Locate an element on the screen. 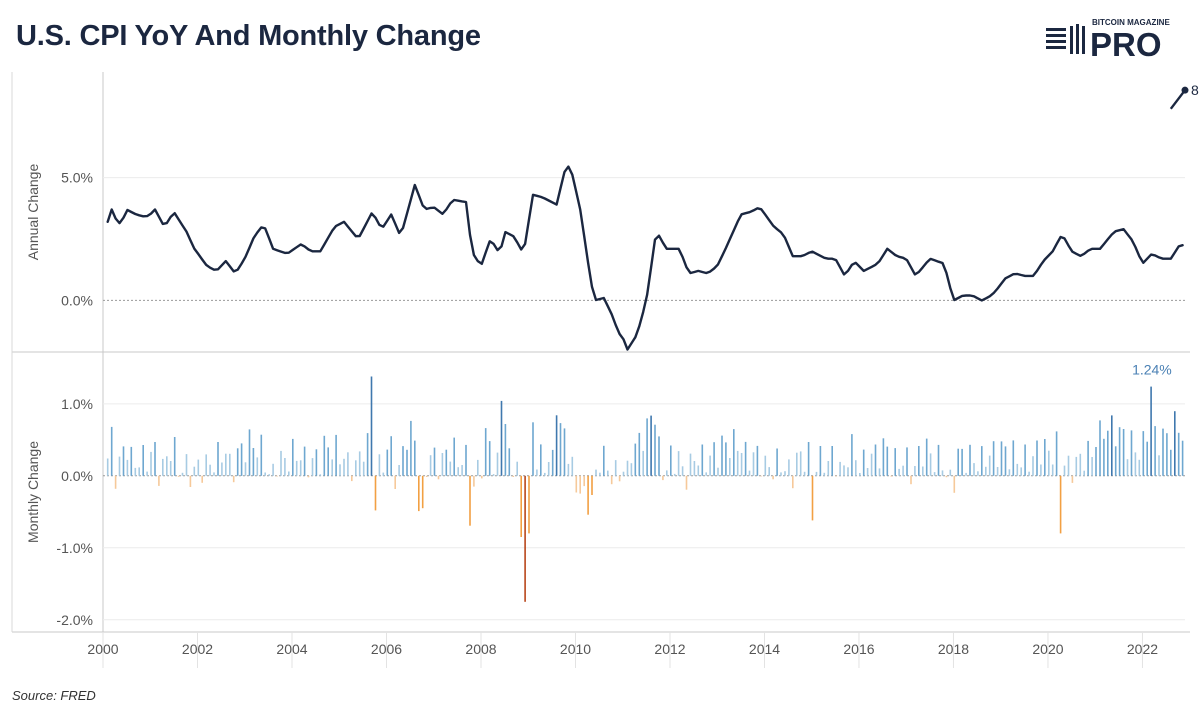 The image size is (1200, 720). top-y-axis-title: Annual Change is located at coordinates (33, 212).